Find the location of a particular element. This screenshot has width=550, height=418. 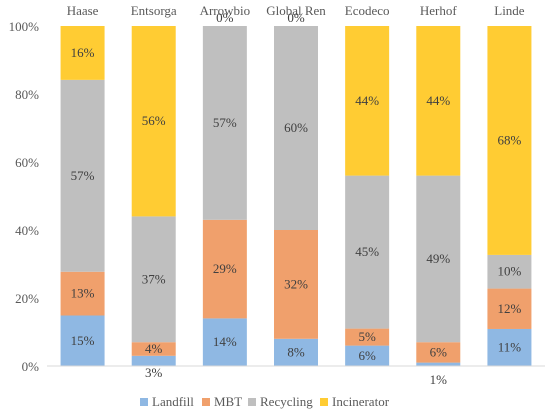

legend: Landfill MBT Recycling Incinerator is located at coordinates (265, 401).